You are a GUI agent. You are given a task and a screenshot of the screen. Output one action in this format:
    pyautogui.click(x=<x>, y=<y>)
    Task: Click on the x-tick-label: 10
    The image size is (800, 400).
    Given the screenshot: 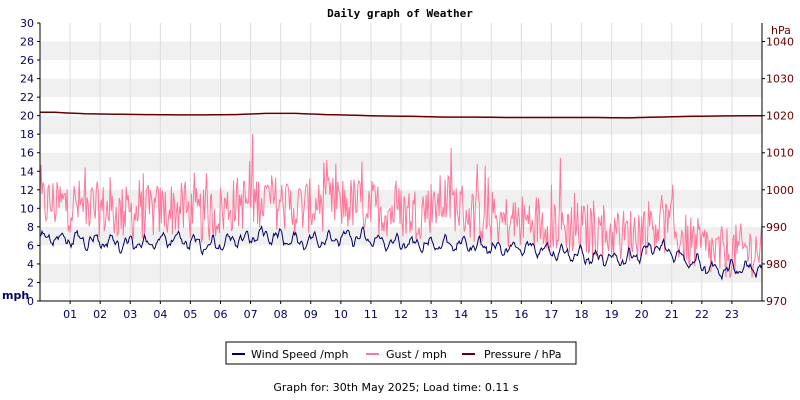 What is the action you would take?
    pyautogui.click(x=341, y=314)
    